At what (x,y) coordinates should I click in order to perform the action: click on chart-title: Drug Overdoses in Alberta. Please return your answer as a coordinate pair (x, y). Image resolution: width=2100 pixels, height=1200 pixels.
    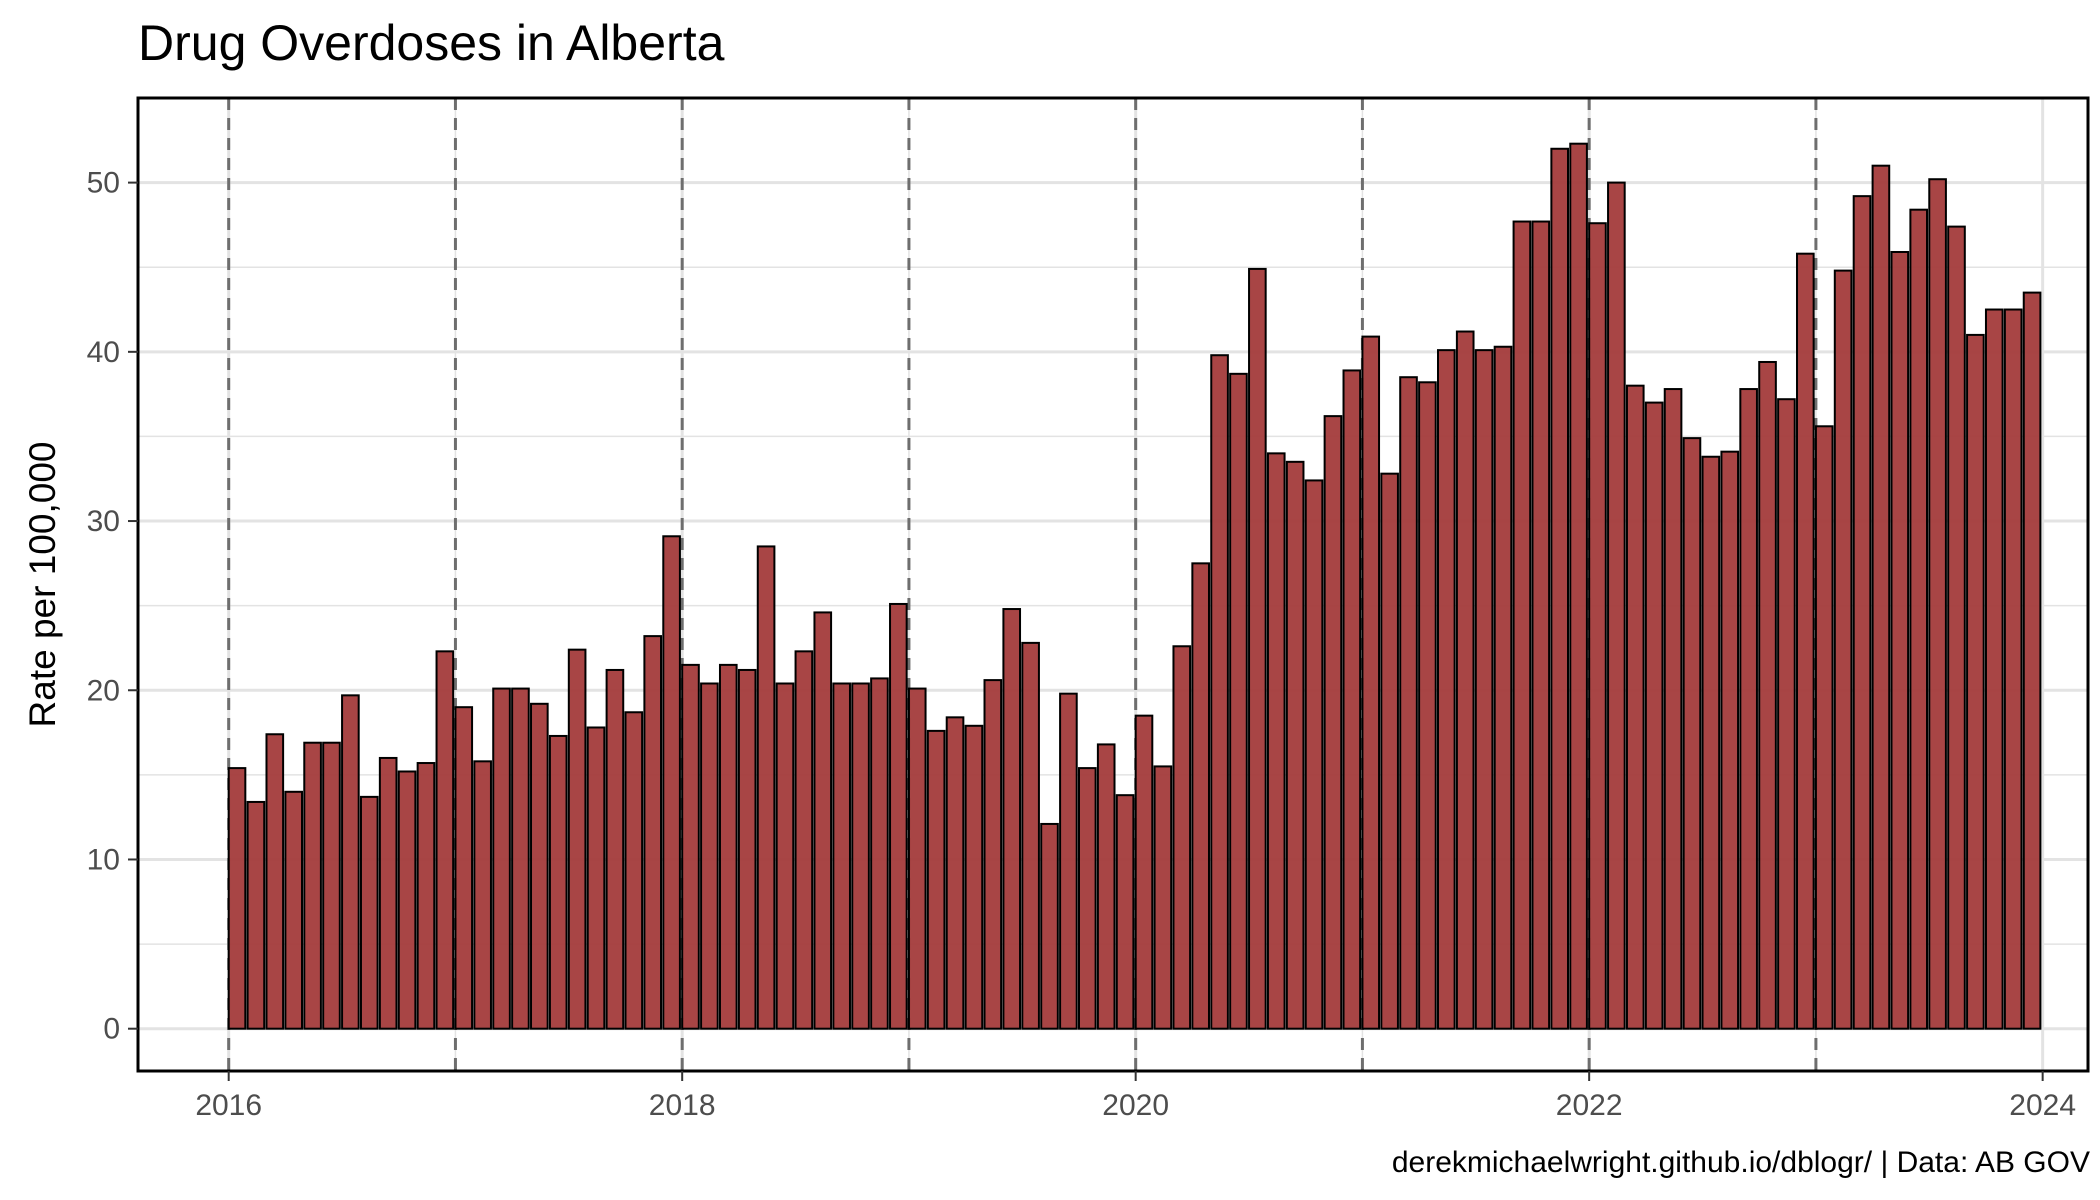
    Looking at the image, I should click on (431, 43).